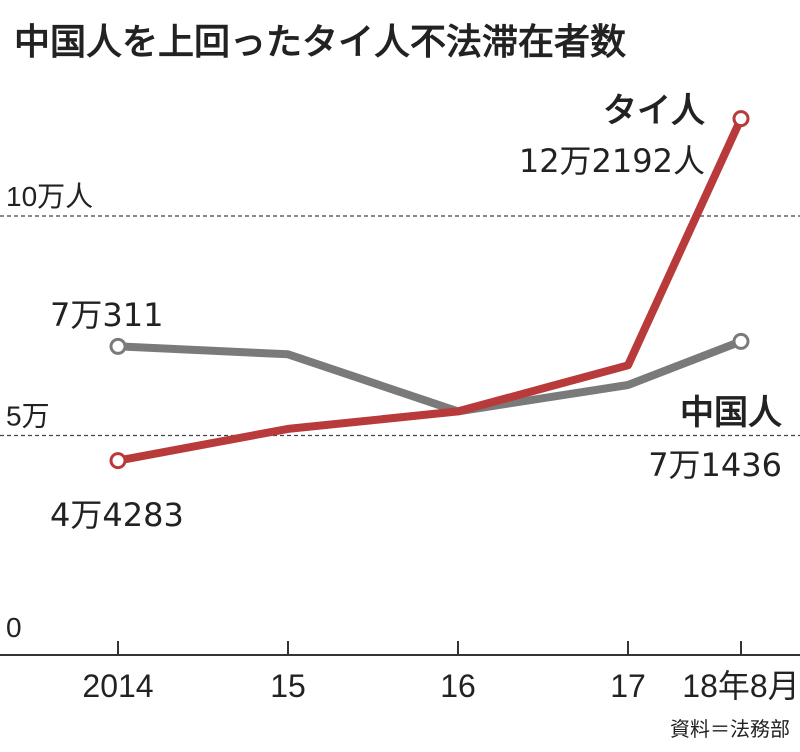  Describe the element at coordinates (288, 686) in the screenshot. I see `x-tick-label-1: 15` at that location.